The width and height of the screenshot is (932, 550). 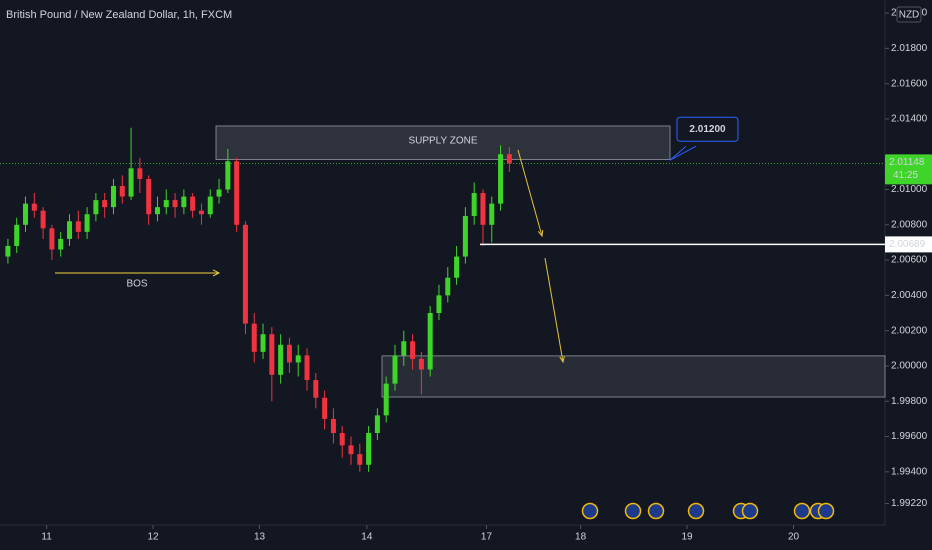 What do you see at coordinates (909, 401) in the screenshot?
I see `y-tick-label: 1.99800` at bounding box center [909, 401].